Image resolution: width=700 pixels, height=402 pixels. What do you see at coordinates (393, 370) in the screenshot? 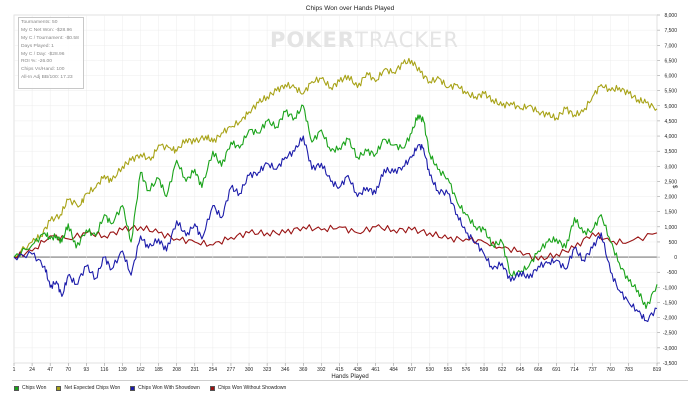
I see `x-tick-label: 484` at bounding box center [393, 370].